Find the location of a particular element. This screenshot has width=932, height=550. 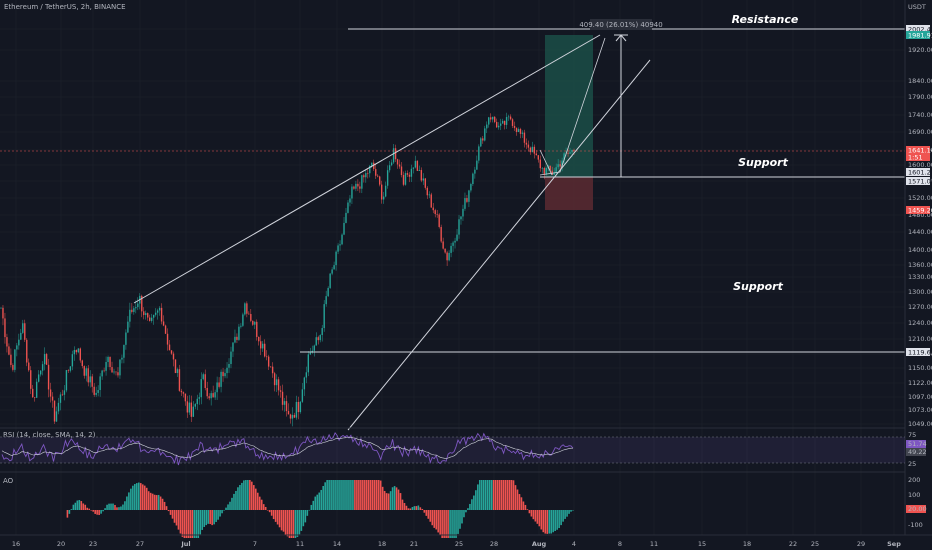

ao-tick-200: 200 is located at coordinates (914, 480).